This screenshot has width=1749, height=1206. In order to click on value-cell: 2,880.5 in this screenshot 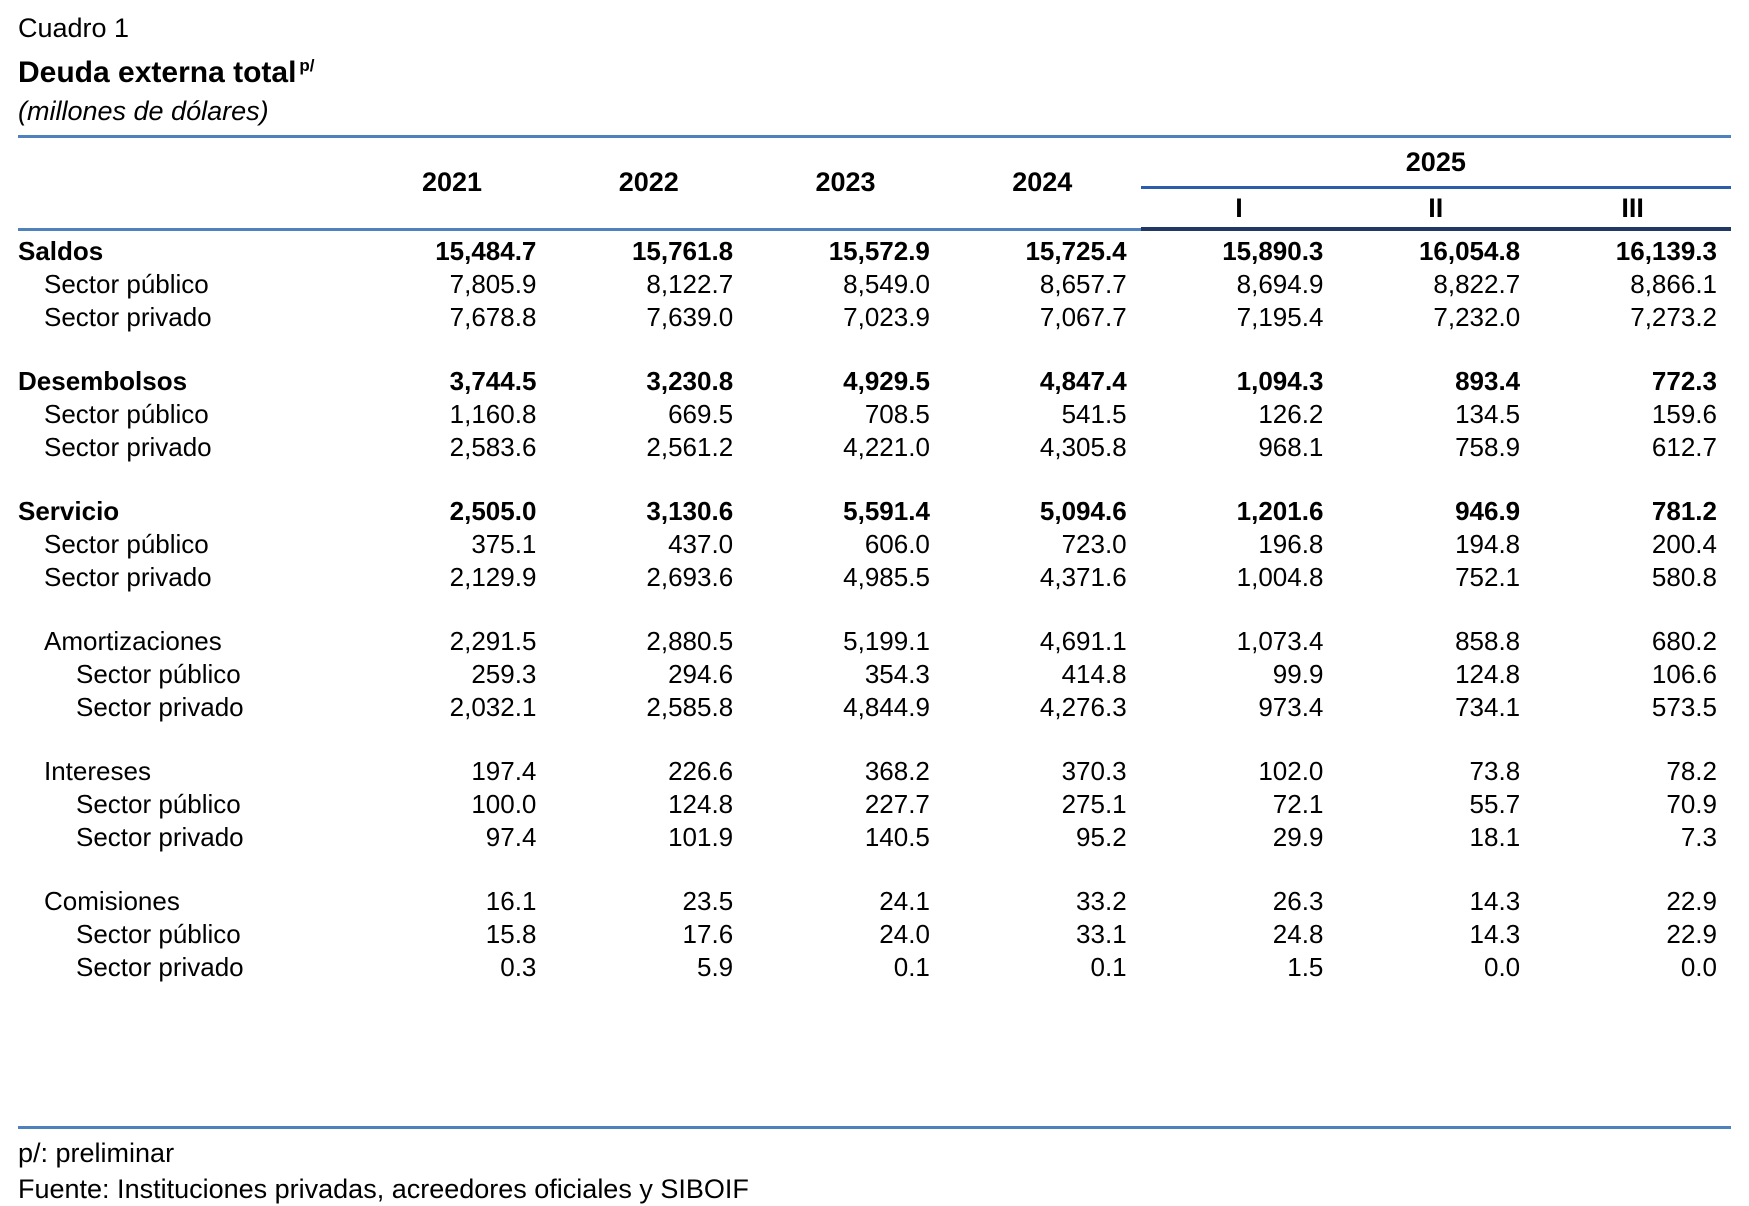, I will do `click(690, 641)`.